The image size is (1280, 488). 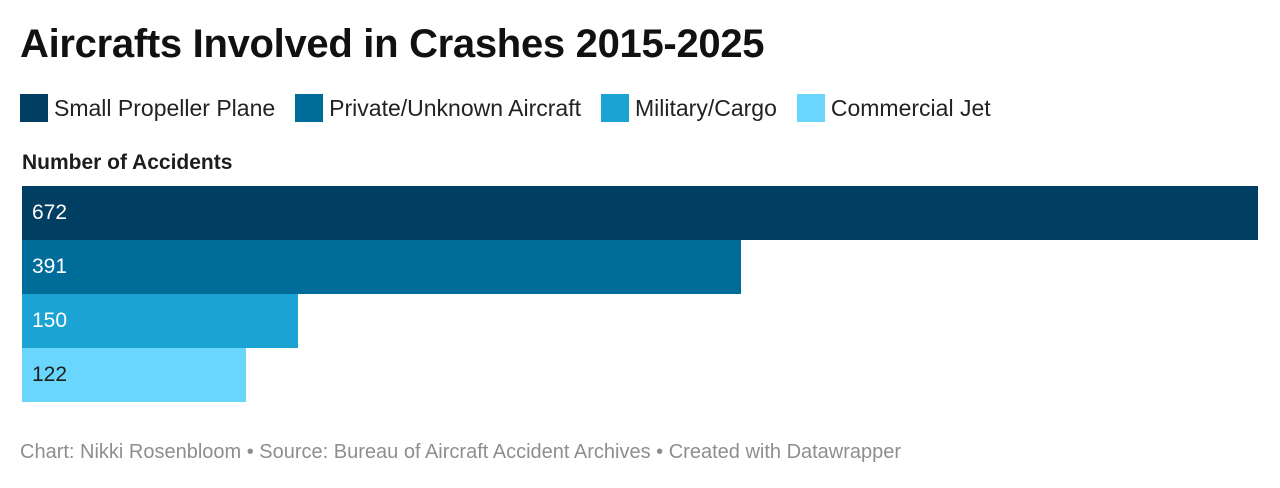 I want to click on bar-value-label: 122, so click(x=50, y=374).